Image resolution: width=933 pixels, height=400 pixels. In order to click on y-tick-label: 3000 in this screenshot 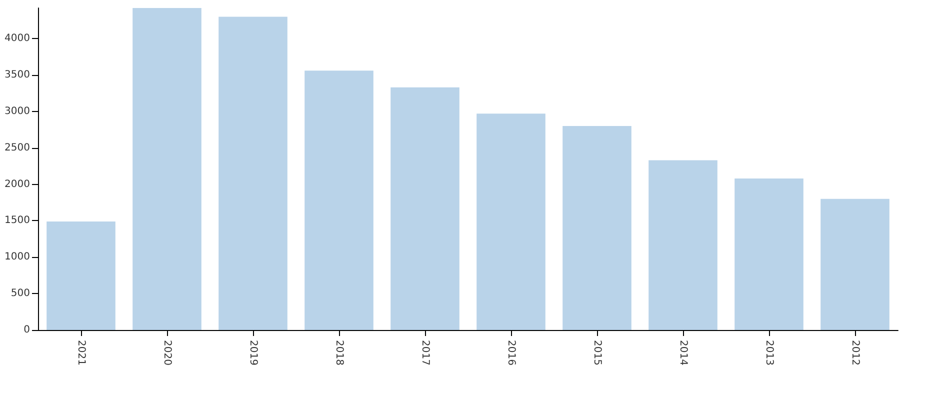, I will do `click(17, 111)`.